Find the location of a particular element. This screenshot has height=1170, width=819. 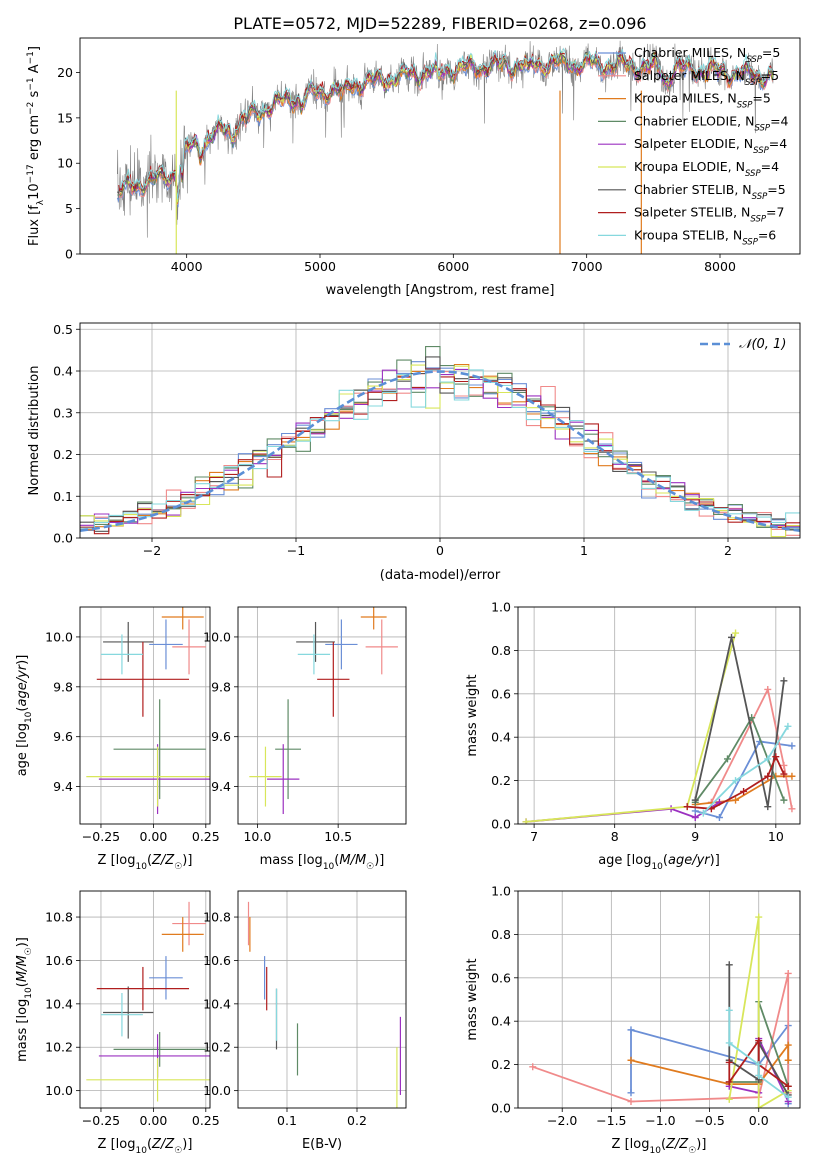

legend-label: 𝒩(0, 1) is located at coordinates (762, 344).